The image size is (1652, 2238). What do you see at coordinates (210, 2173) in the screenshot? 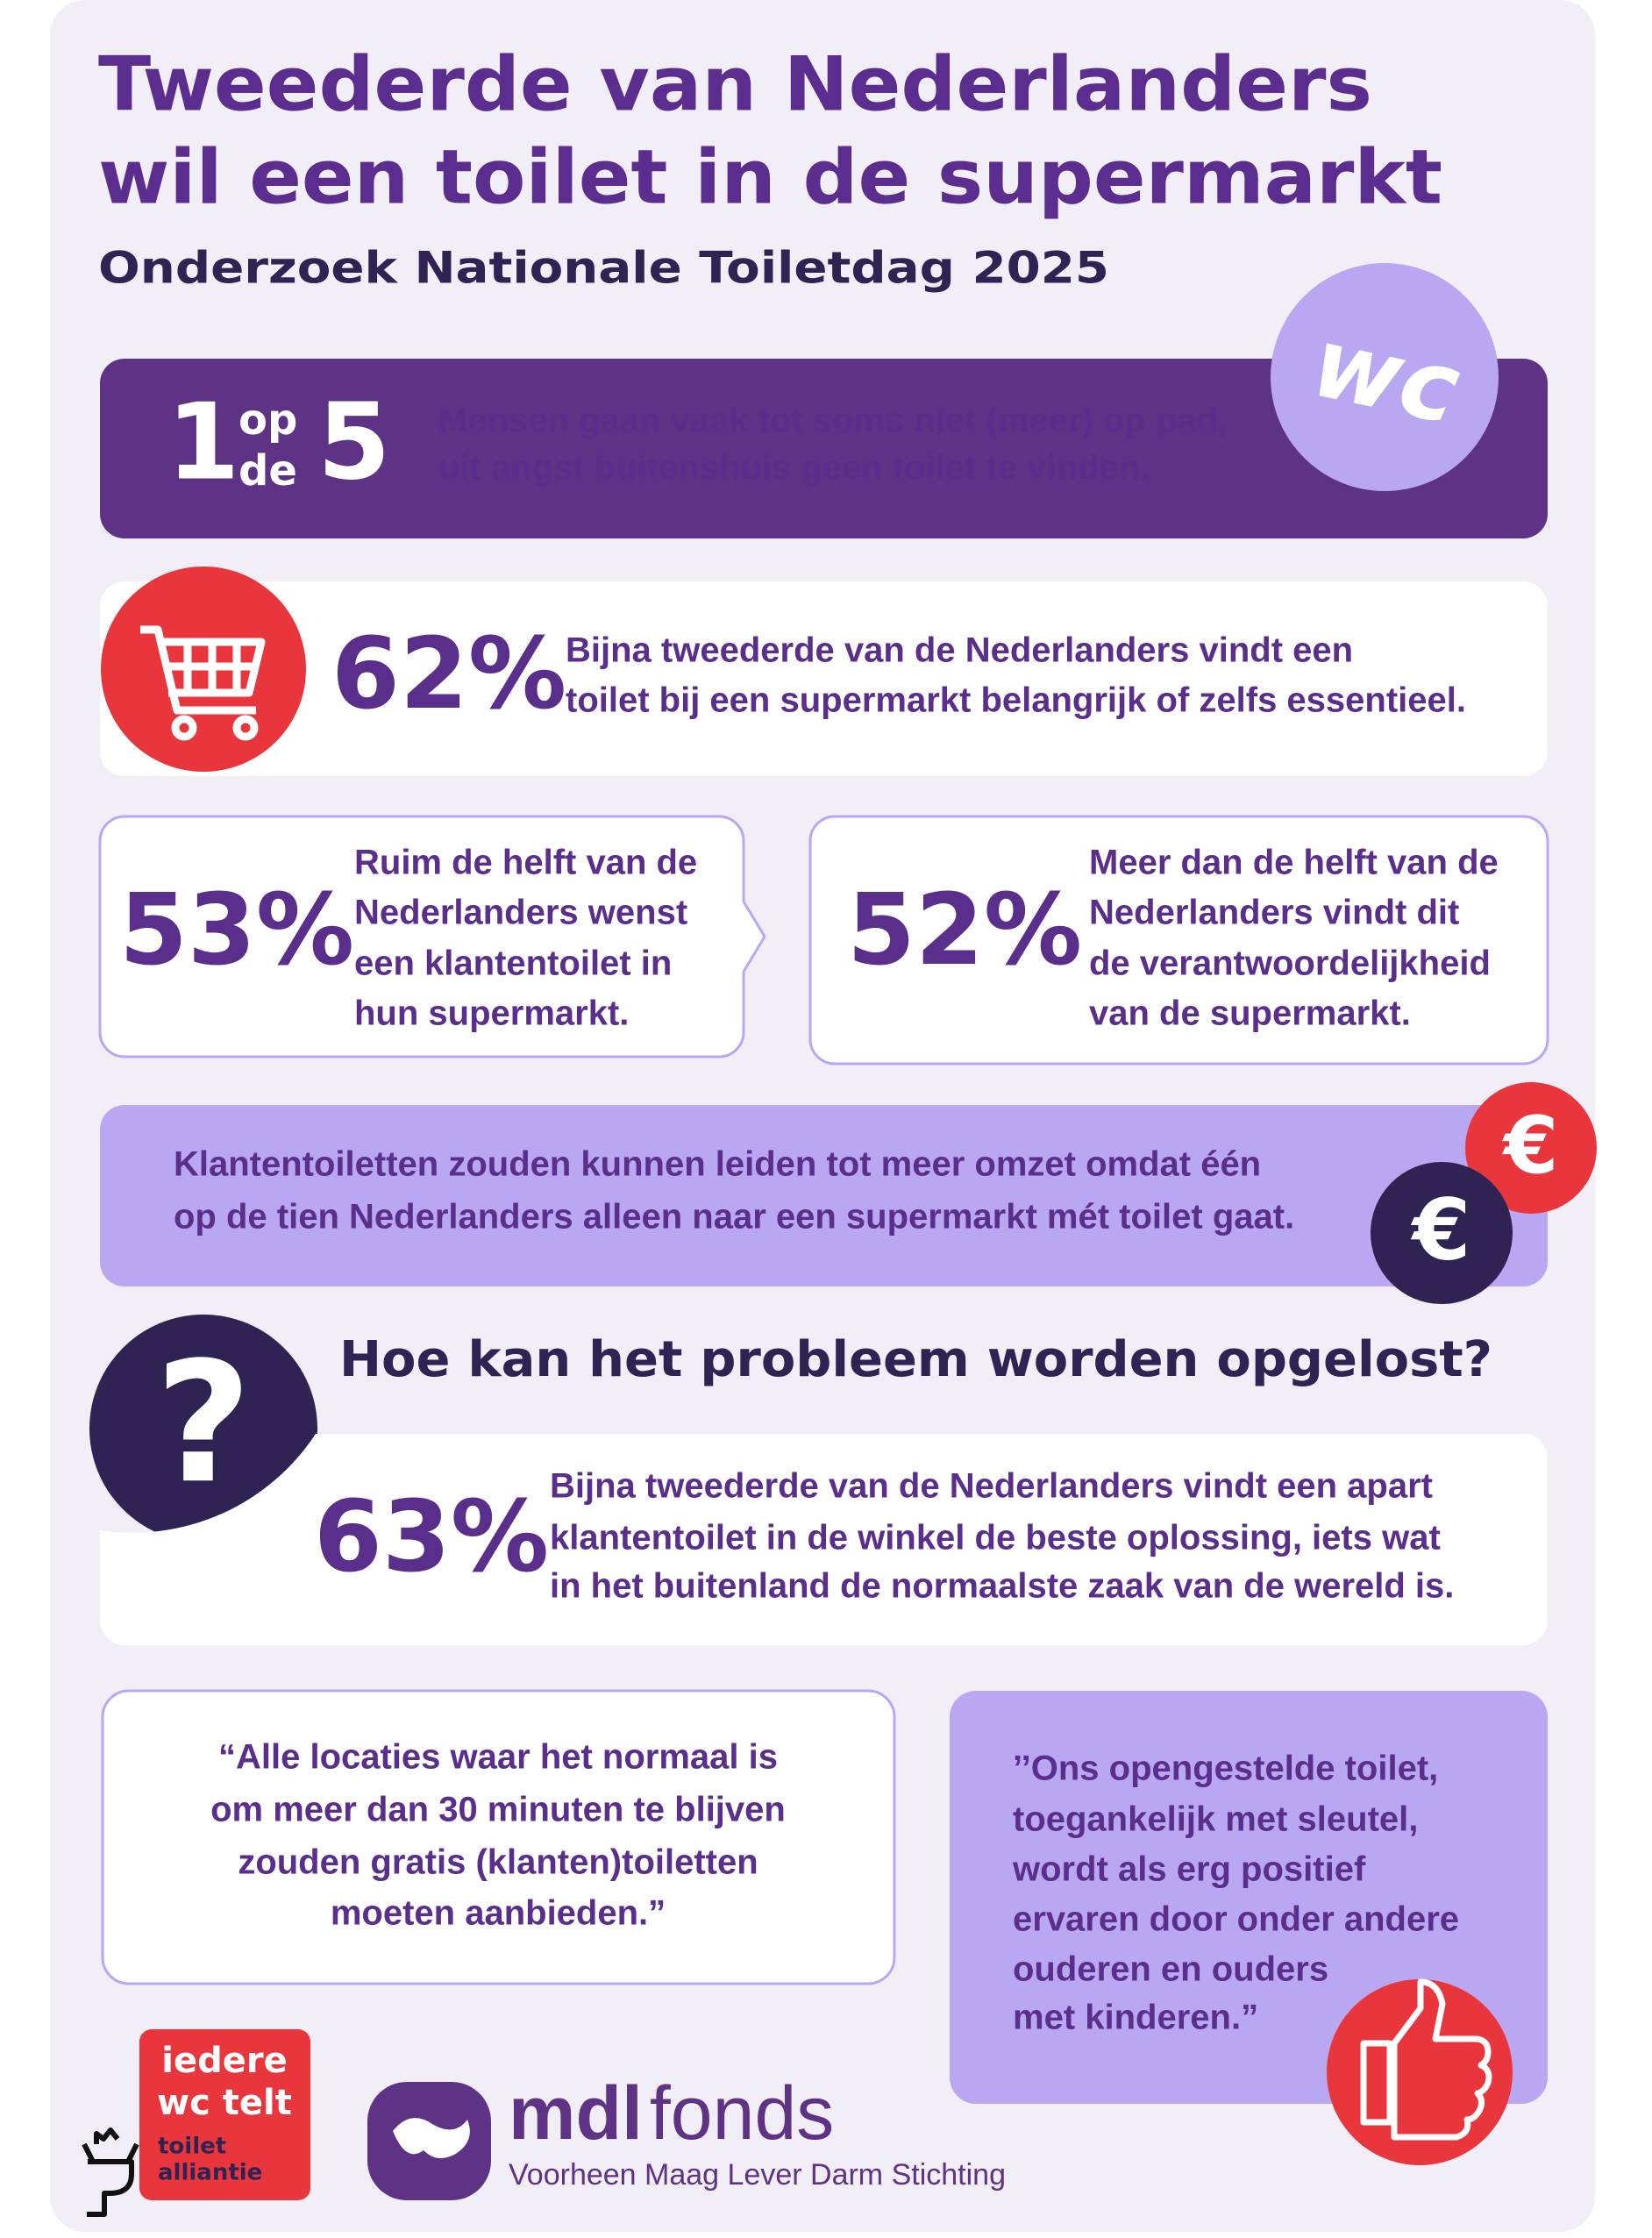
I see `logo-text: alliantie` at bounding box center [210, 2173].